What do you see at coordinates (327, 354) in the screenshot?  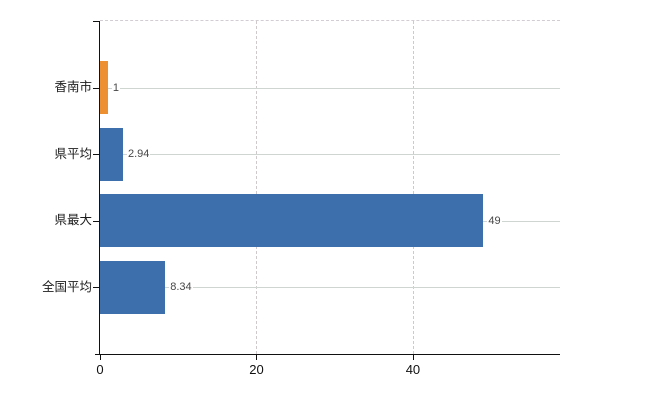 I see `x-axis-line` at bounding box center [327, 354].